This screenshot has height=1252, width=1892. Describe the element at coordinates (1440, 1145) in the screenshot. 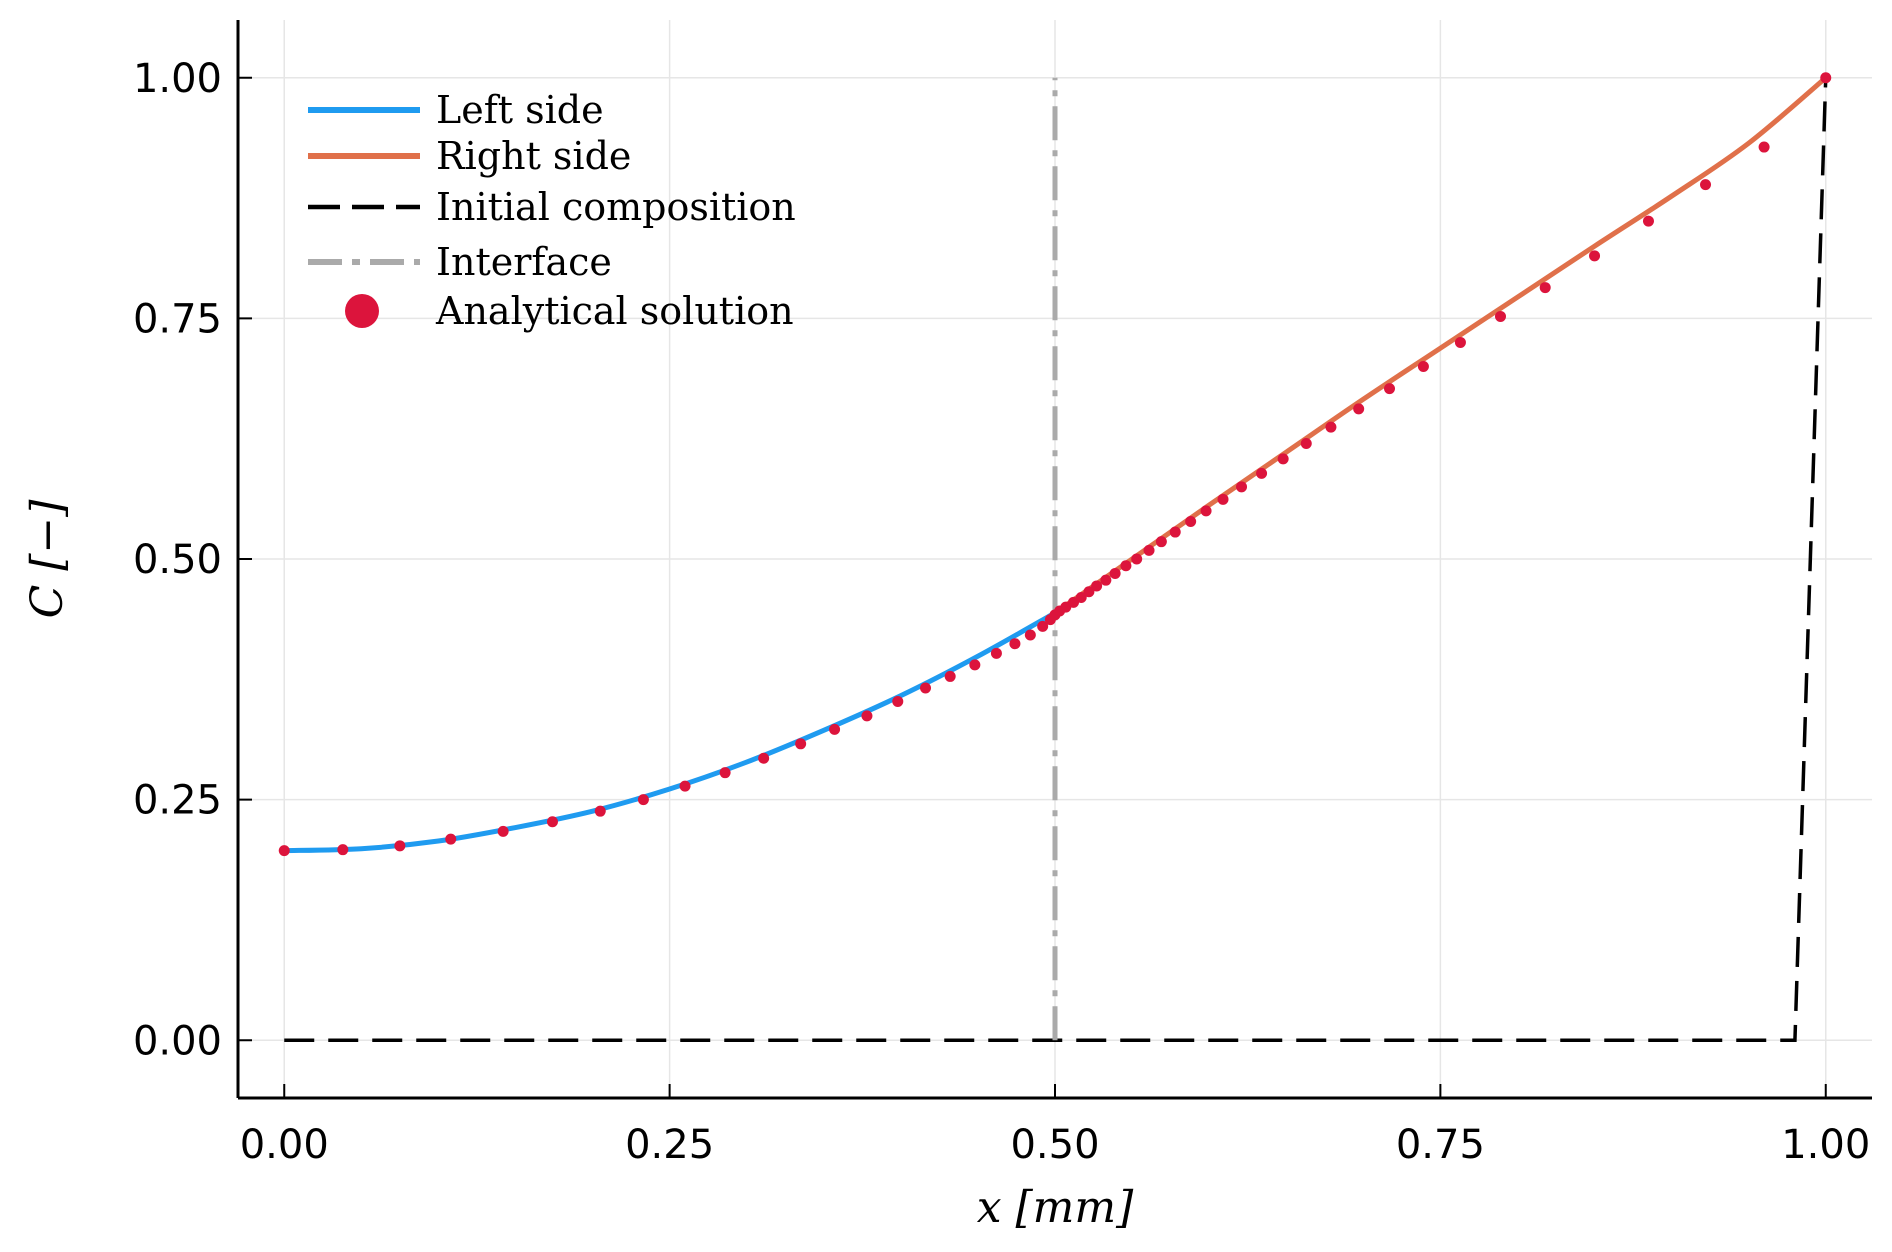

I see `x-tick-label: 0.75` at that location.